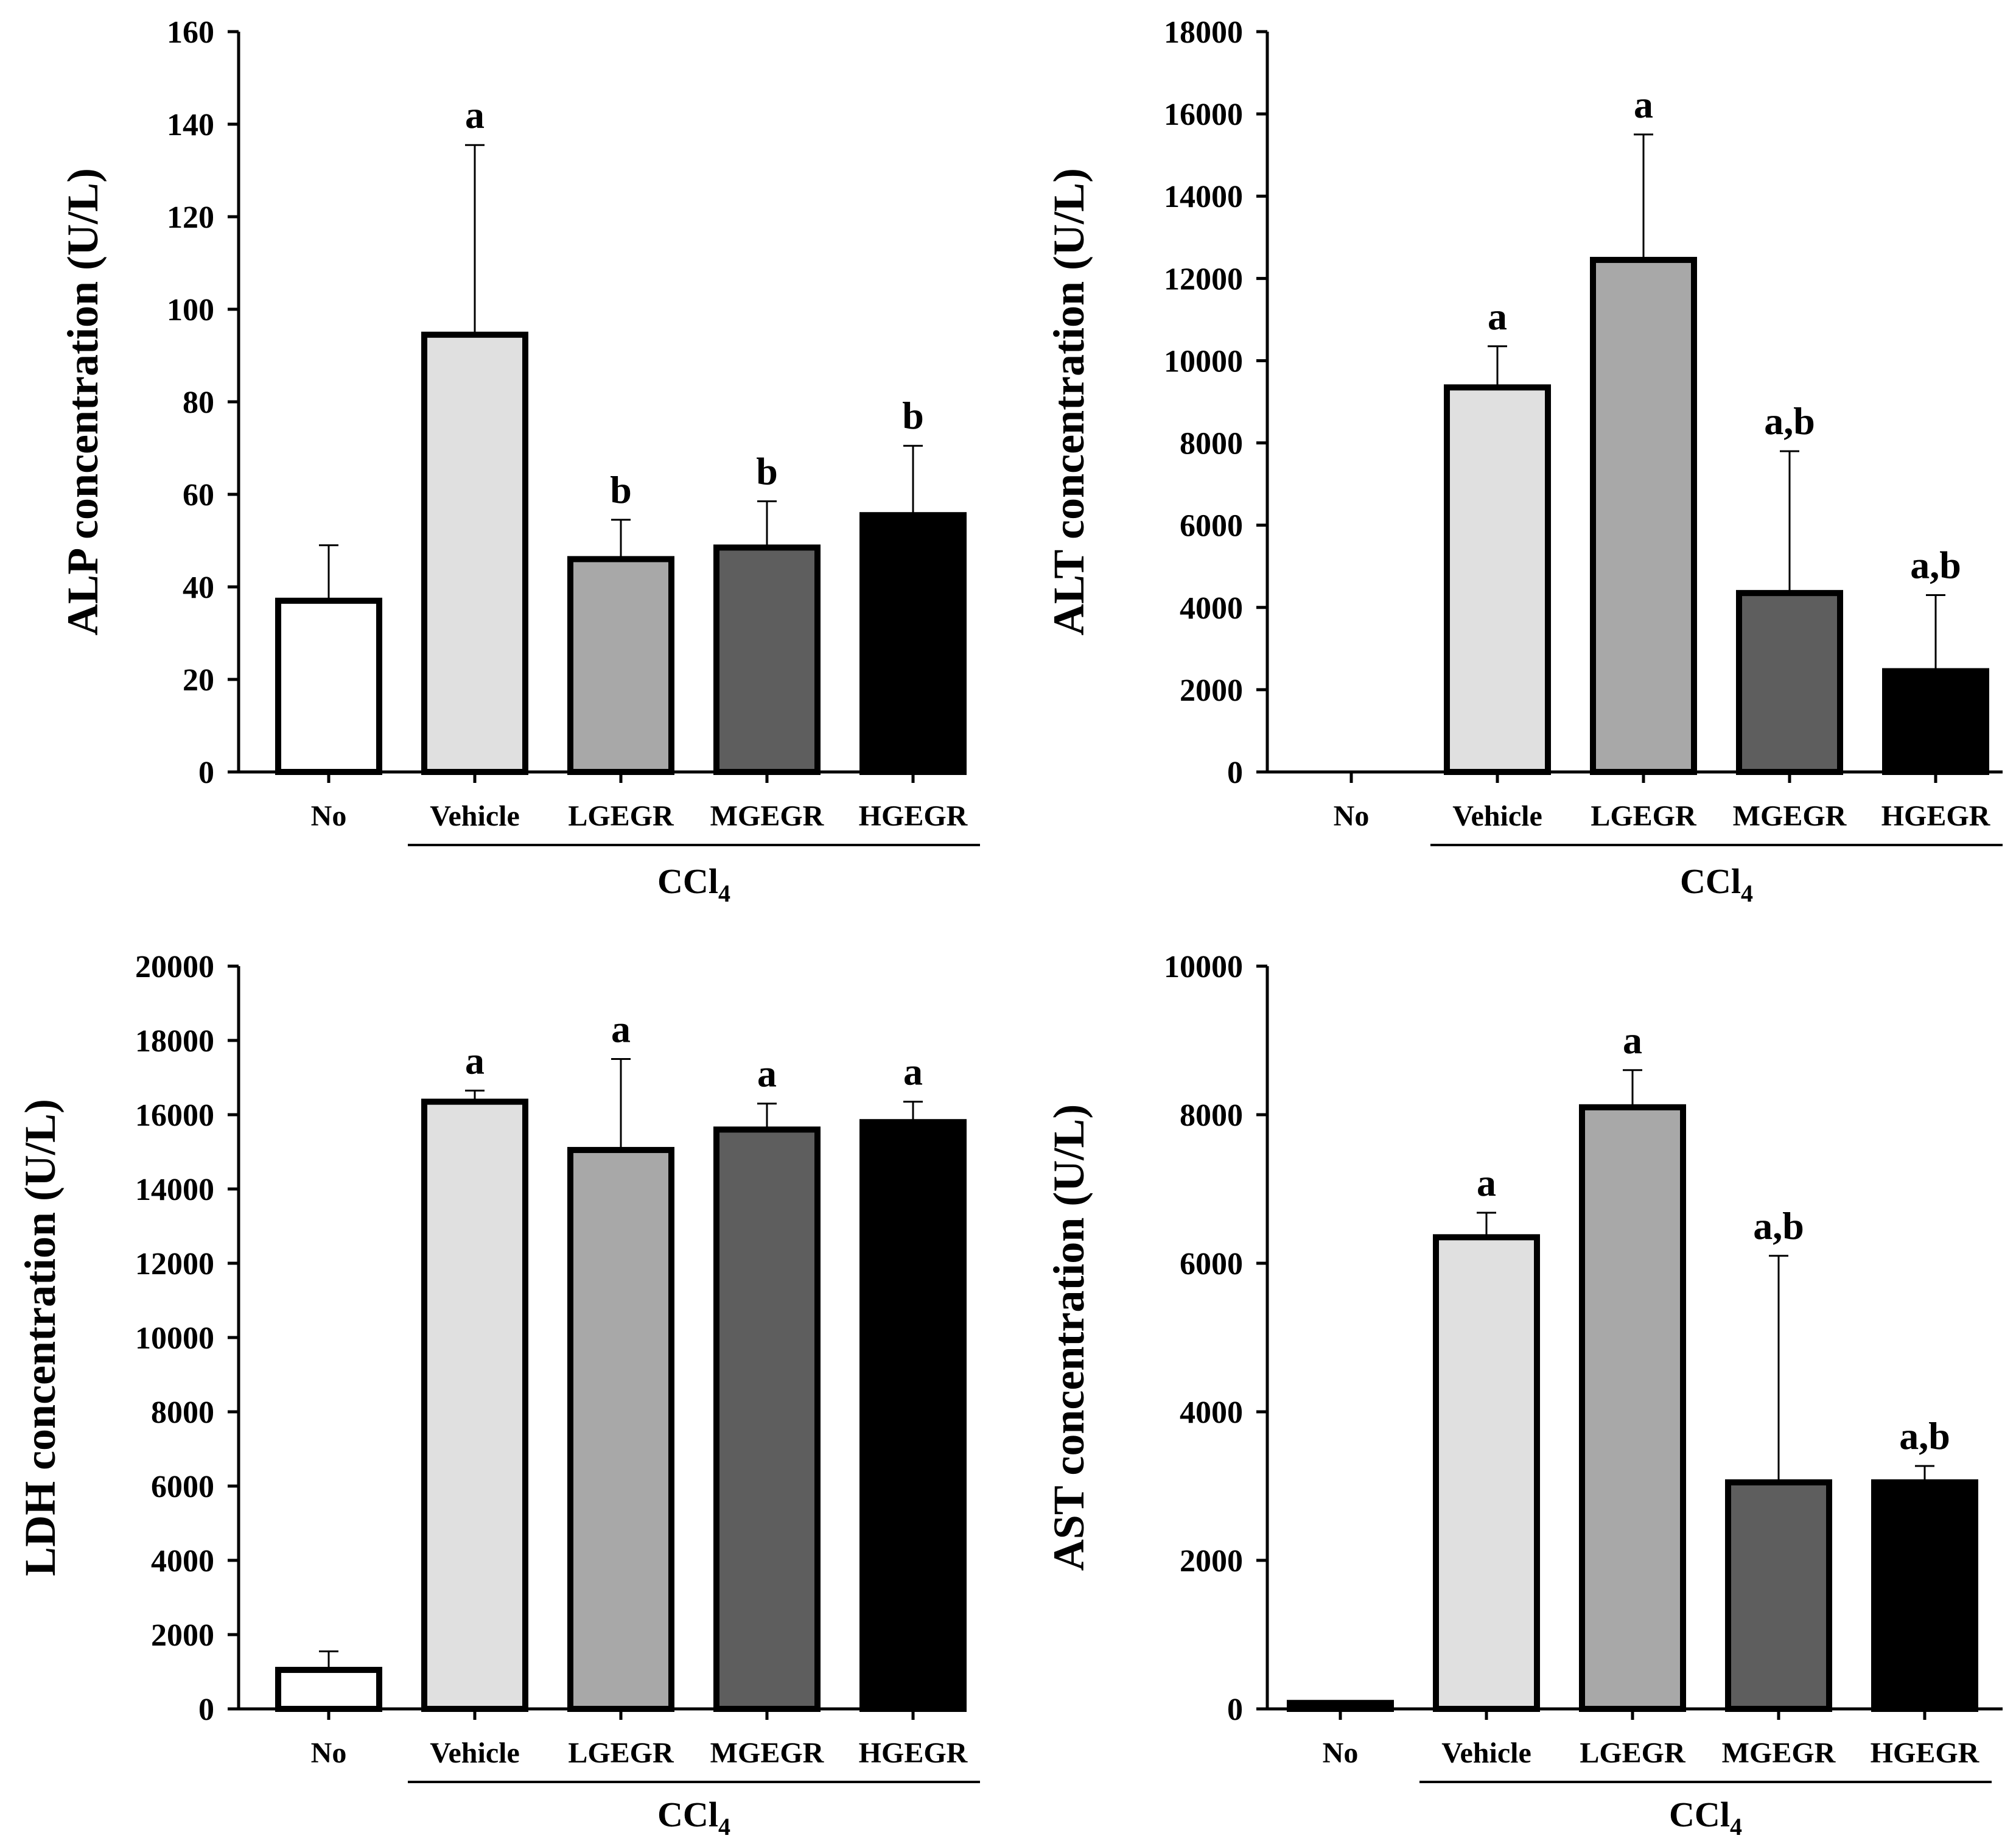 The height and width of the screenshot is (1841, 2016). Describe the element at coordinates (198, 495) in the screenshot. I see `y-tick-label: 60` at that location.